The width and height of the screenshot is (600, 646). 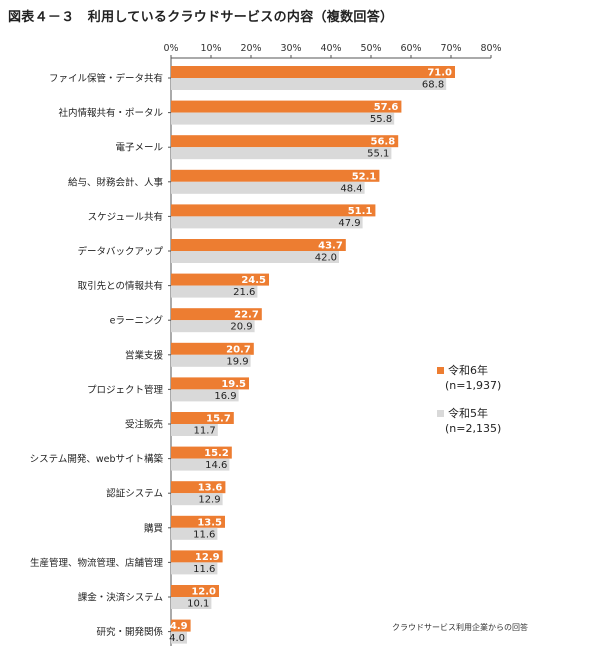 I want to click on value-label-previous: 21.6, so click(x=244, y=292).